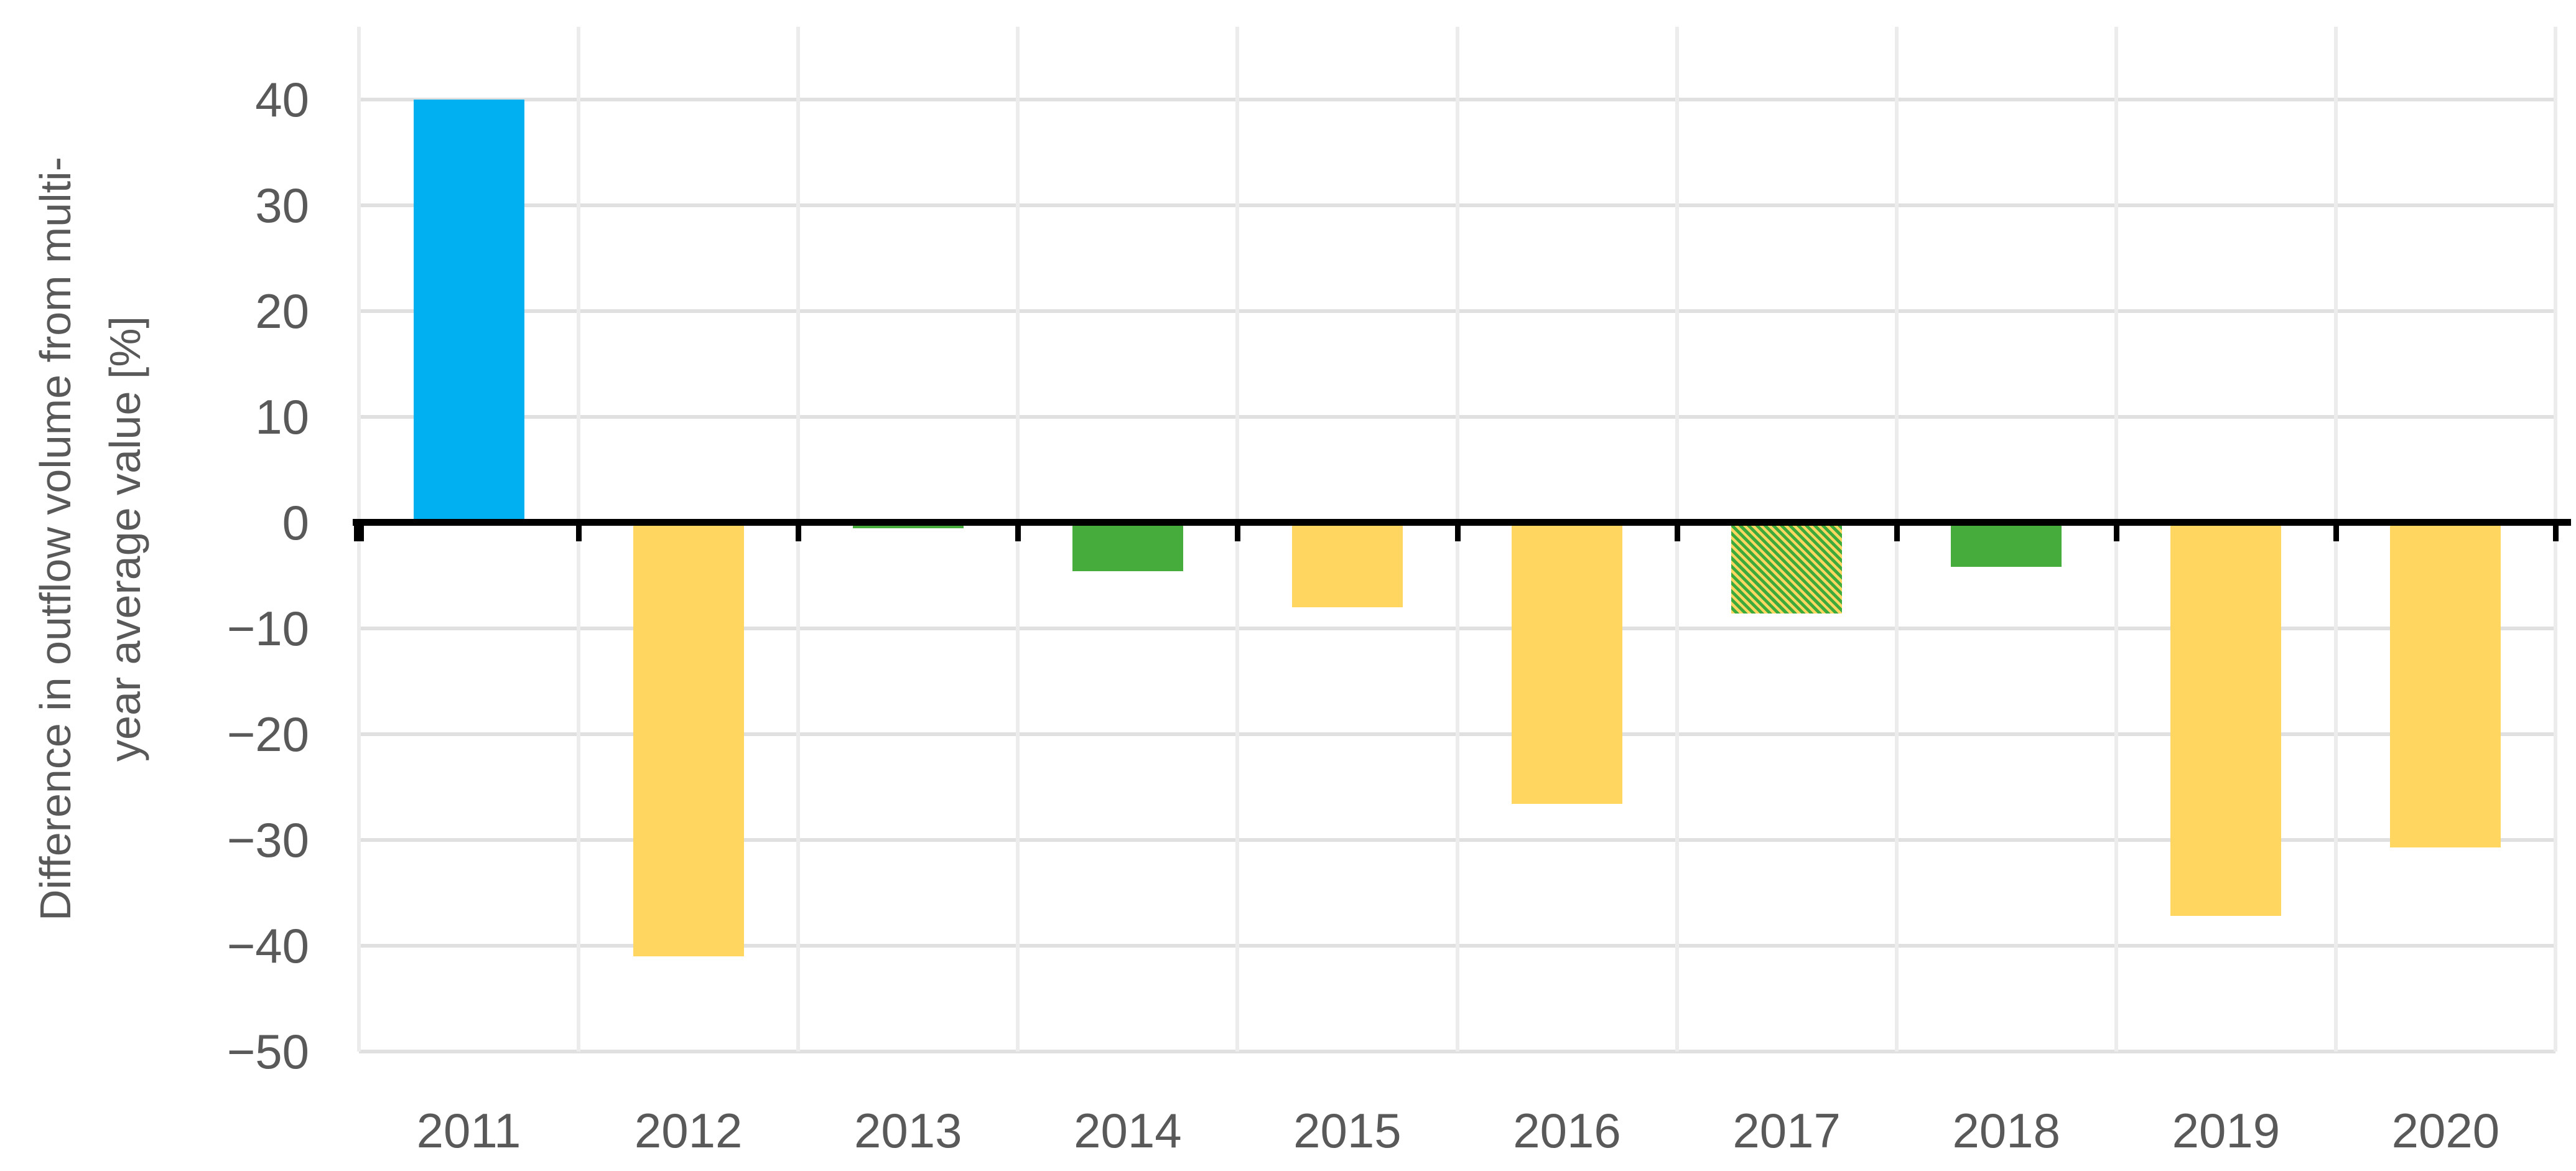 Image resolution: width=2576 pixels, height=1171 pixels. Describe the element at coordinates (295, 522) in the screenshot. I see `y-tick-label: 0` at that location.